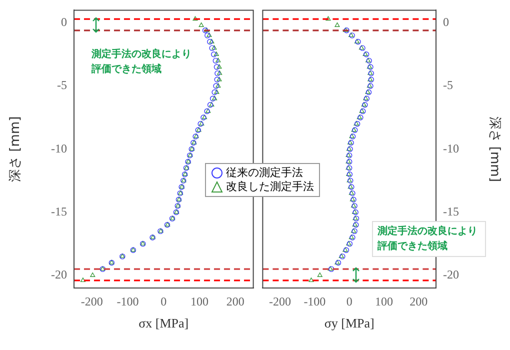  What do you see at coordinates (163, 323) in the screenshot?
I see `x-axis-title: σx [MPa]` at bounding box center [163, 323].